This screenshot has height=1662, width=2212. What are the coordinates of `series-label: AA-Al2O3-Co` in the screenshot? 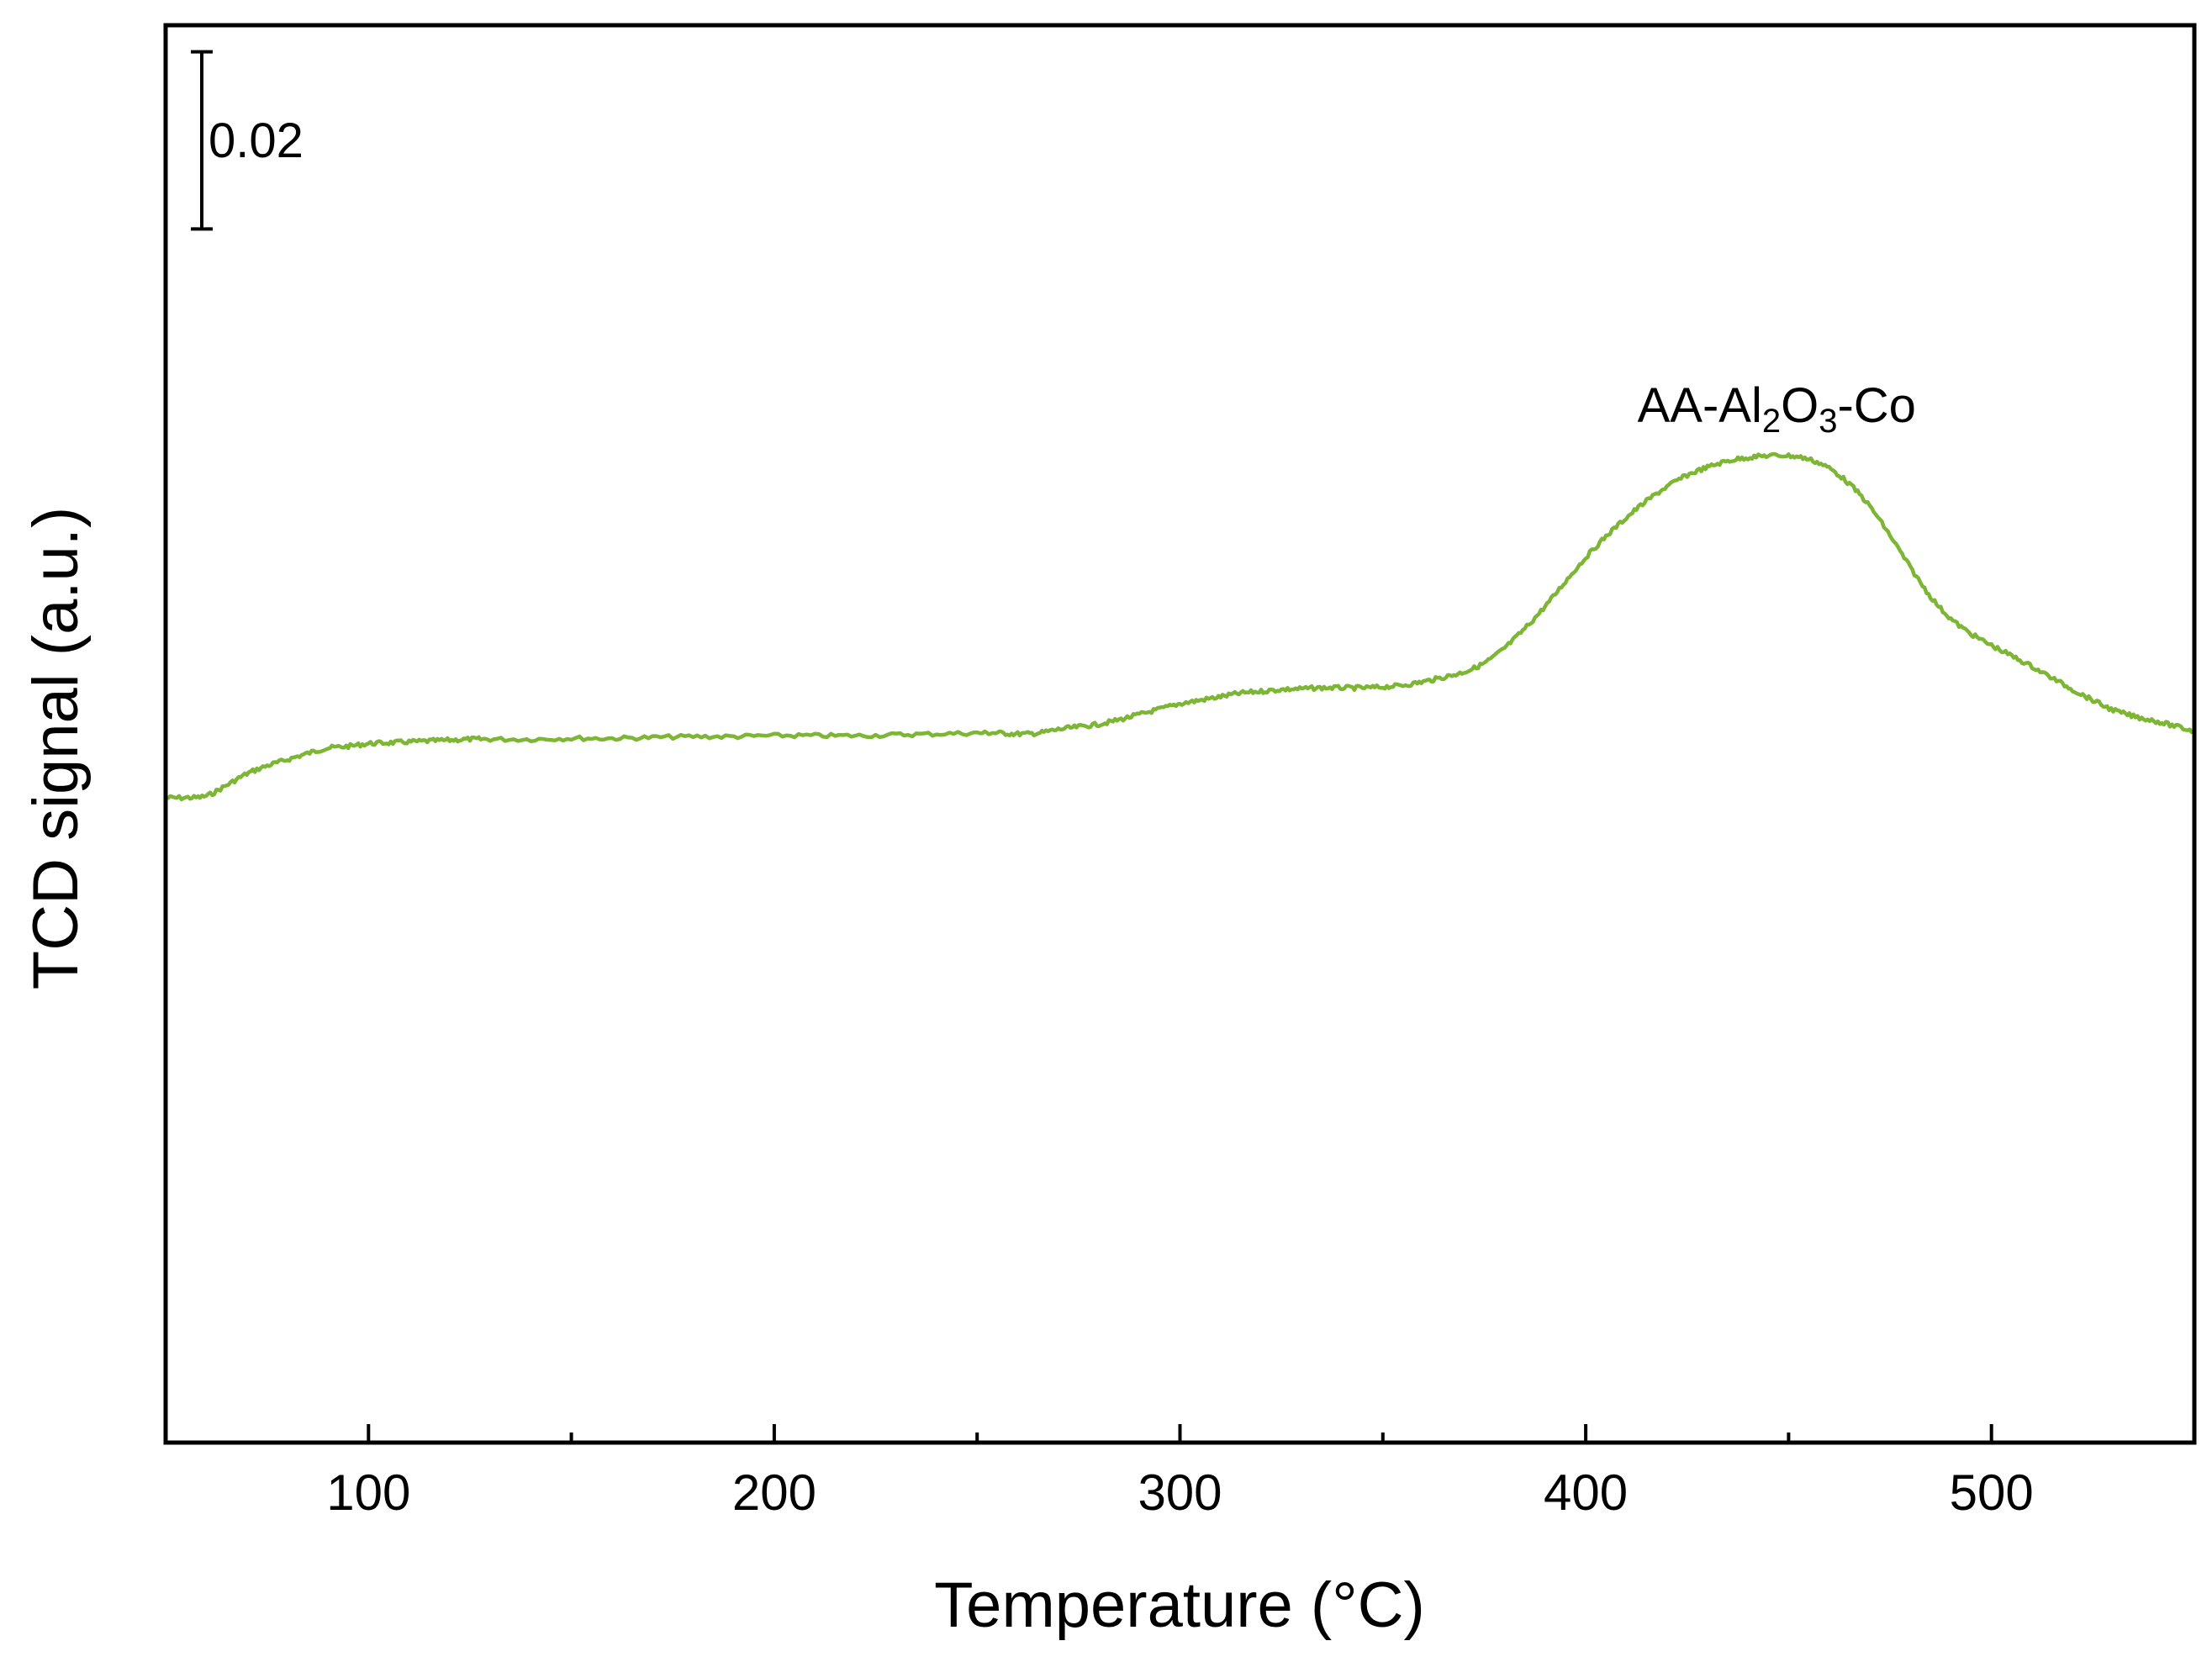 It's located at (1777, 409).